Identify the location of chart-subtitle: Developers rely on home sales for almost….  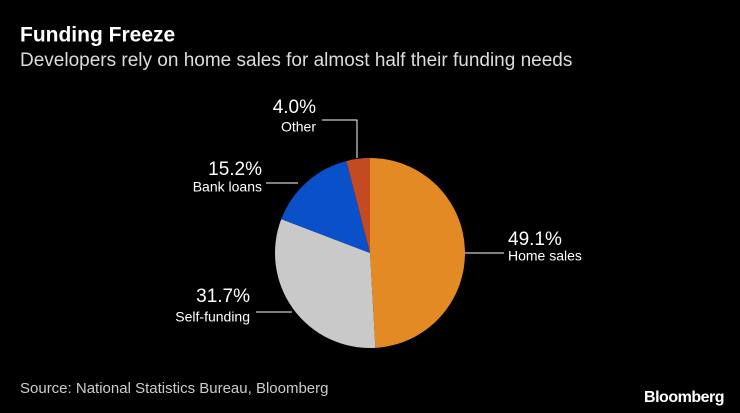
(296, 60).